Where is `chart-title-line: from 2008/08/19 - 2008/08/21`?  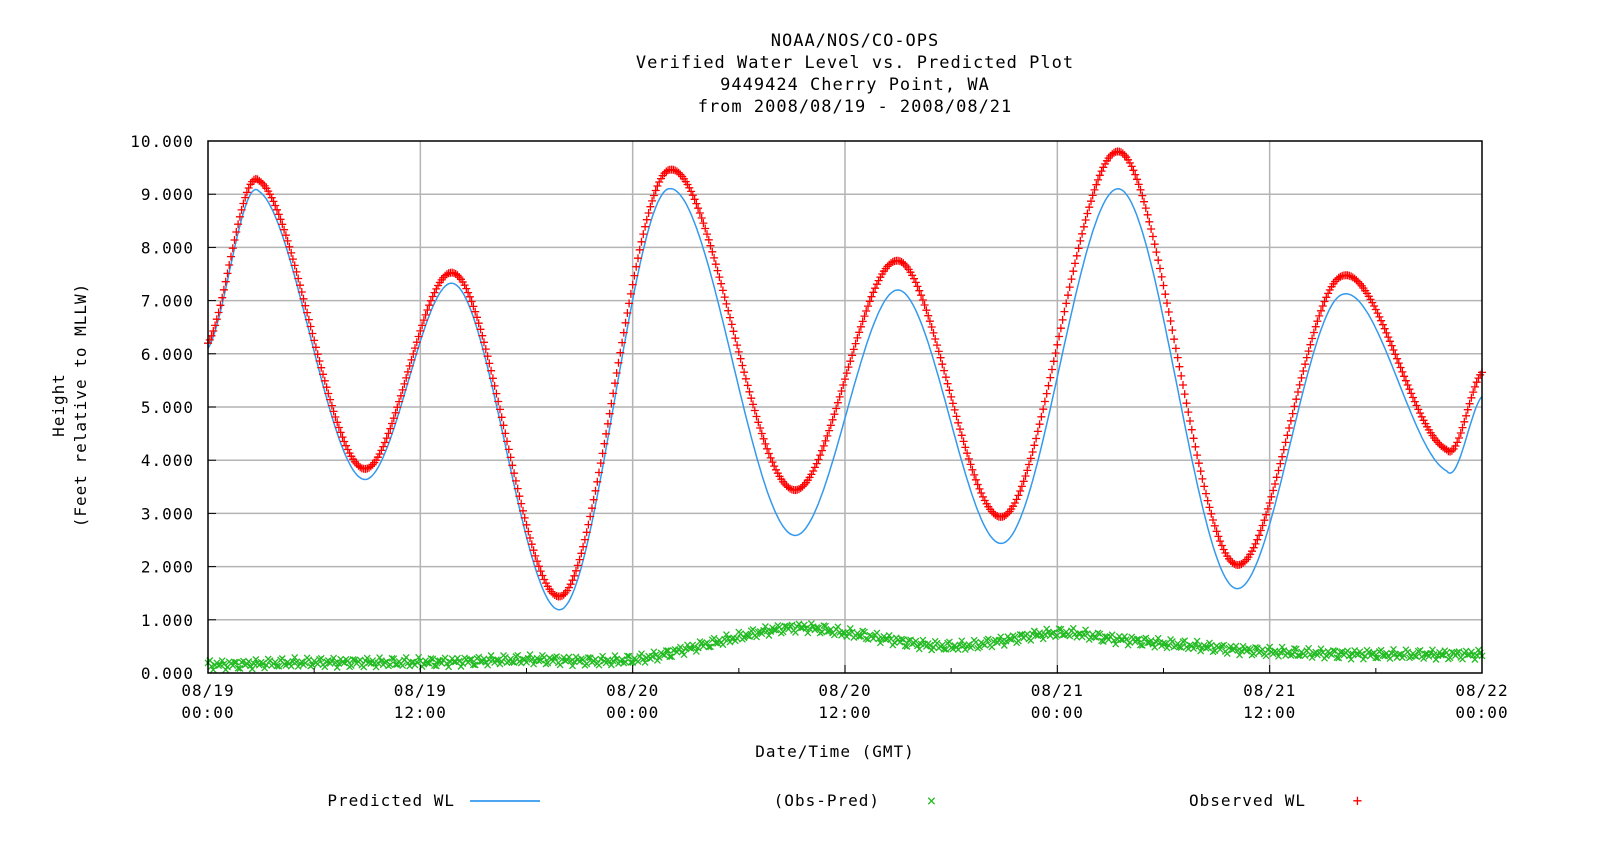 chart-title-line: from 2008/08/19 - 2008/08/21 is located at coordinates (855, 107).